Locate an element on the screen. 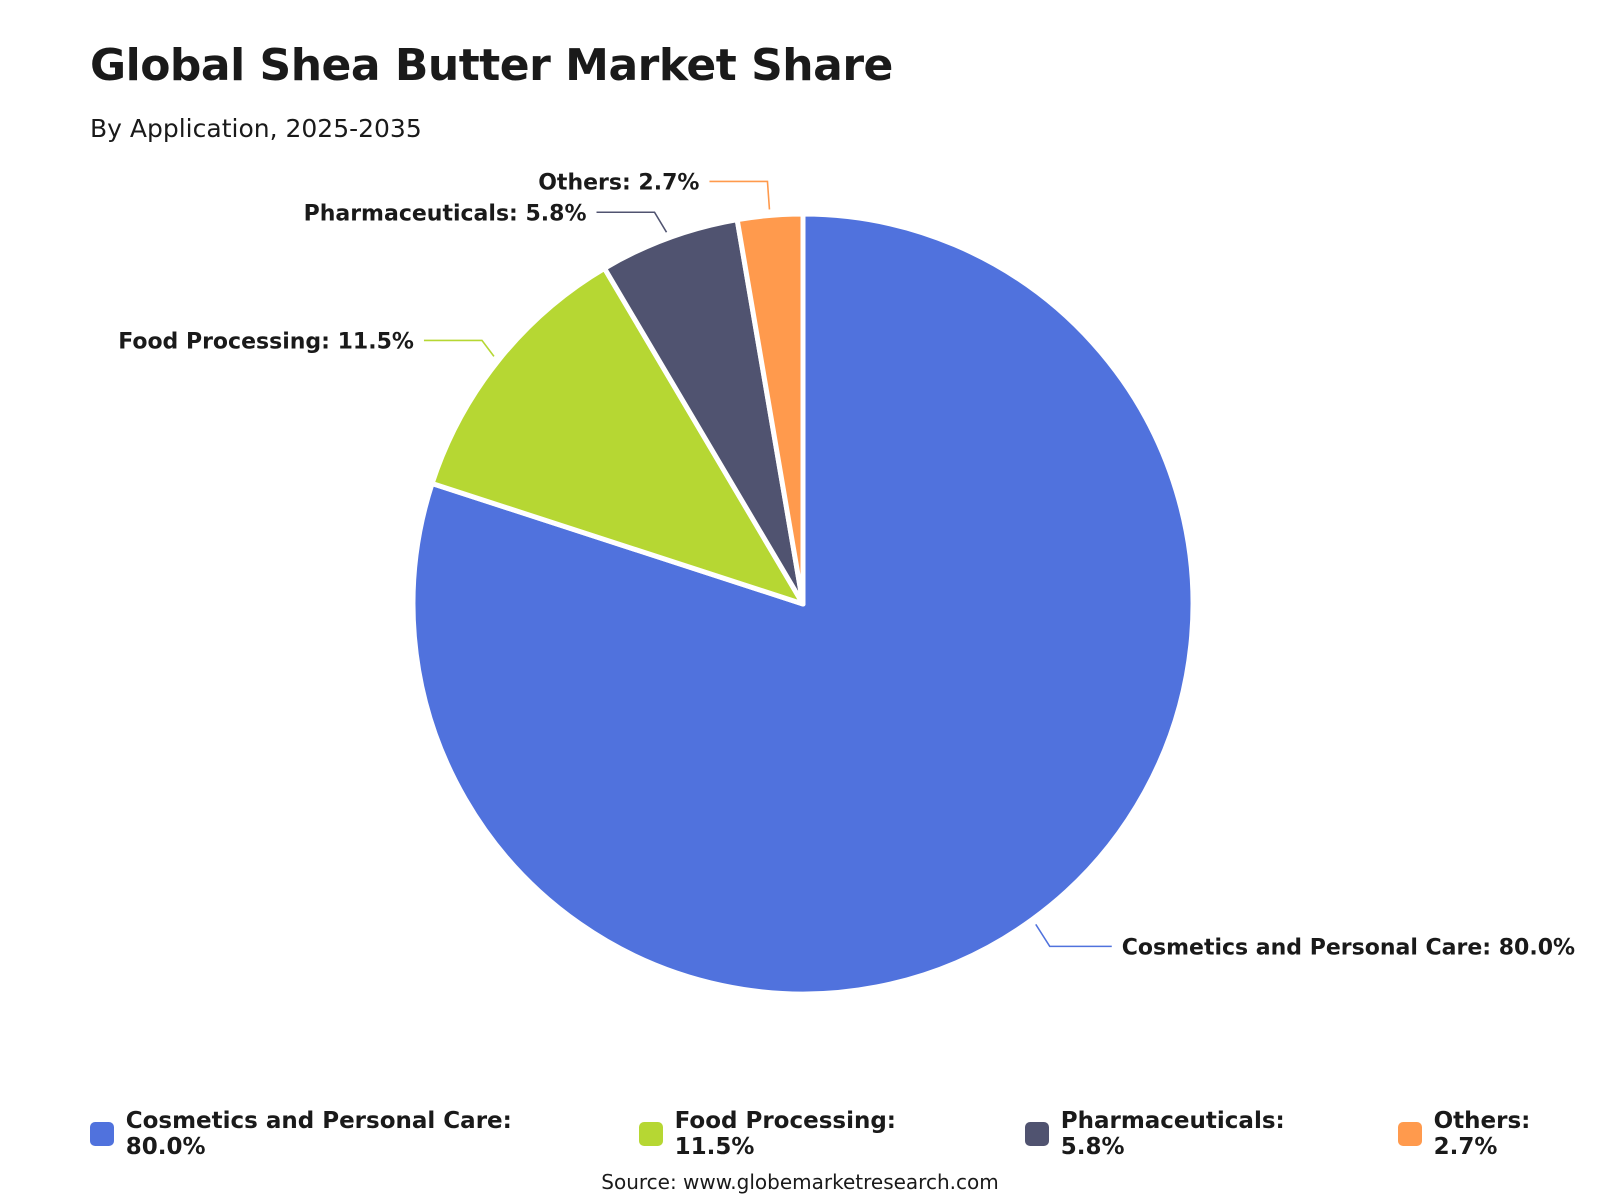 The width and height of the screenshot is (1600, 1200). slice-label: Others: 2.7% is located at coordinates (618, 182).